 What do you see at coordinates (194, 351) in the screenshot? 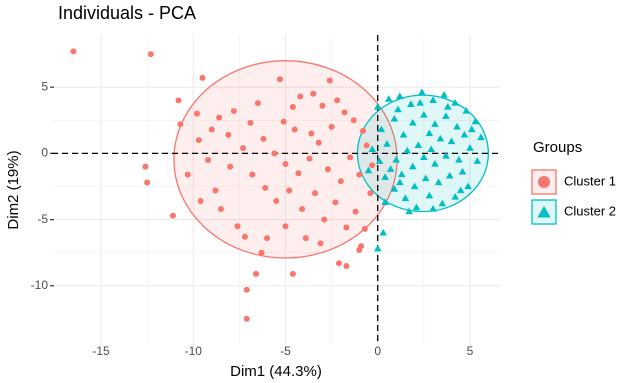
I see `x-tick-label: -10` at bounding box center [194, 351].